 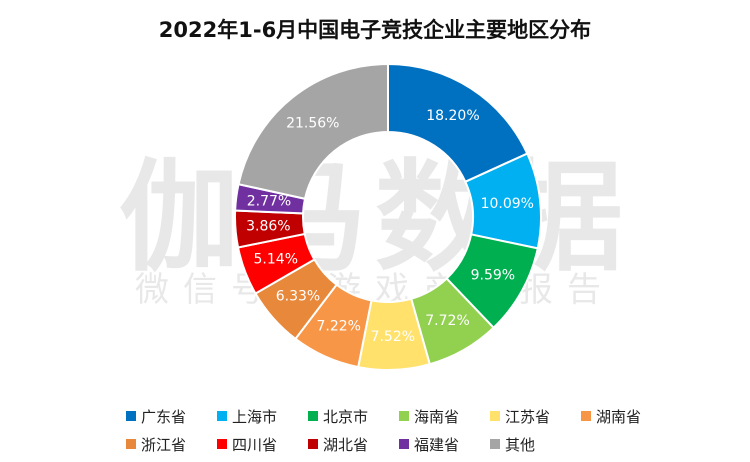 I want to click on legend-item-1: 广东省, so click(x=171, y=416).